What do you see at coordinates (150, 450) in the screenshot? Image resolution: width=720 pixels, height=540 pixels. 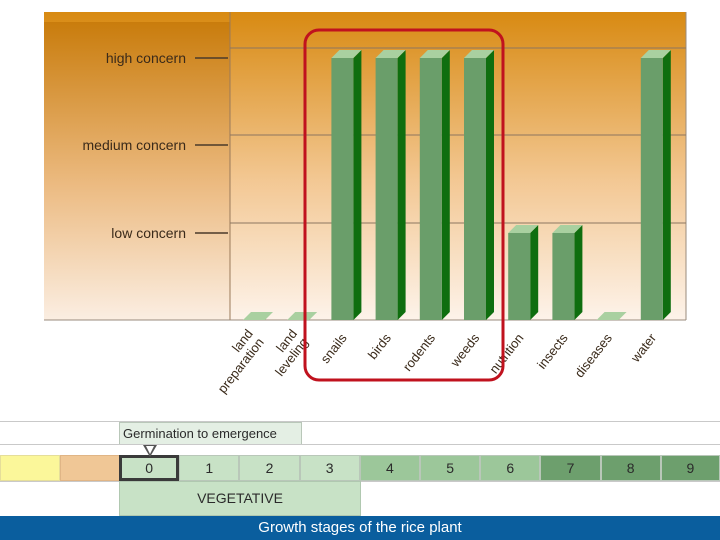 I see `stage-0-marker-inner` at bounding box center [150, 450].